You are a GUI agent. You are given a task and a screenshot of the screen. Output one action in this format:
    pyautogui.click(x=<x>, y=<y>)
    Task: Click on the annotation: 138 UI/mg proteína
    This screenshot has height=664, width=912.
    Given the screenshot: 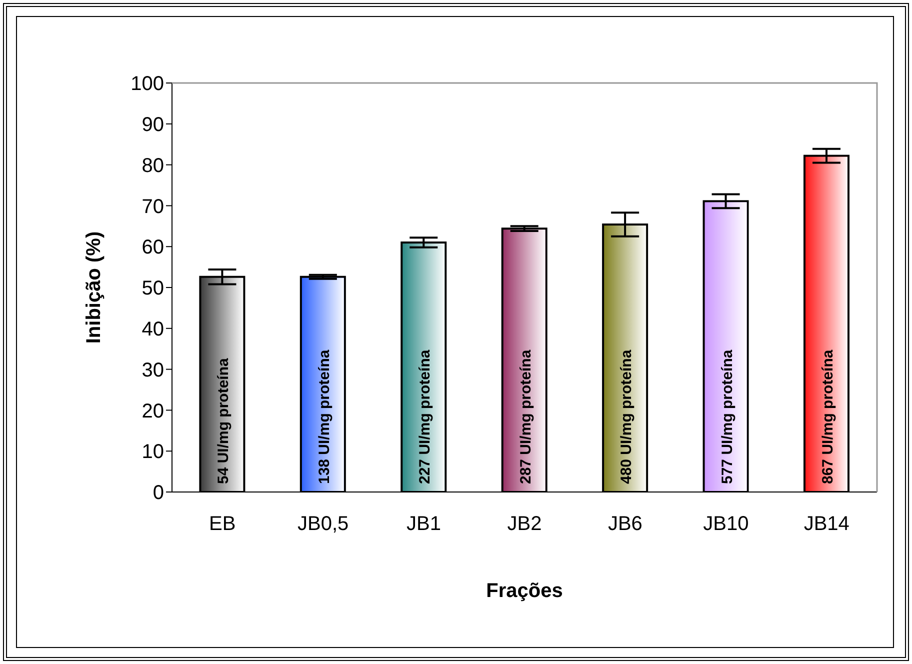 What is the action you would take?
    pyautogui.click(x=324, y=416)
    